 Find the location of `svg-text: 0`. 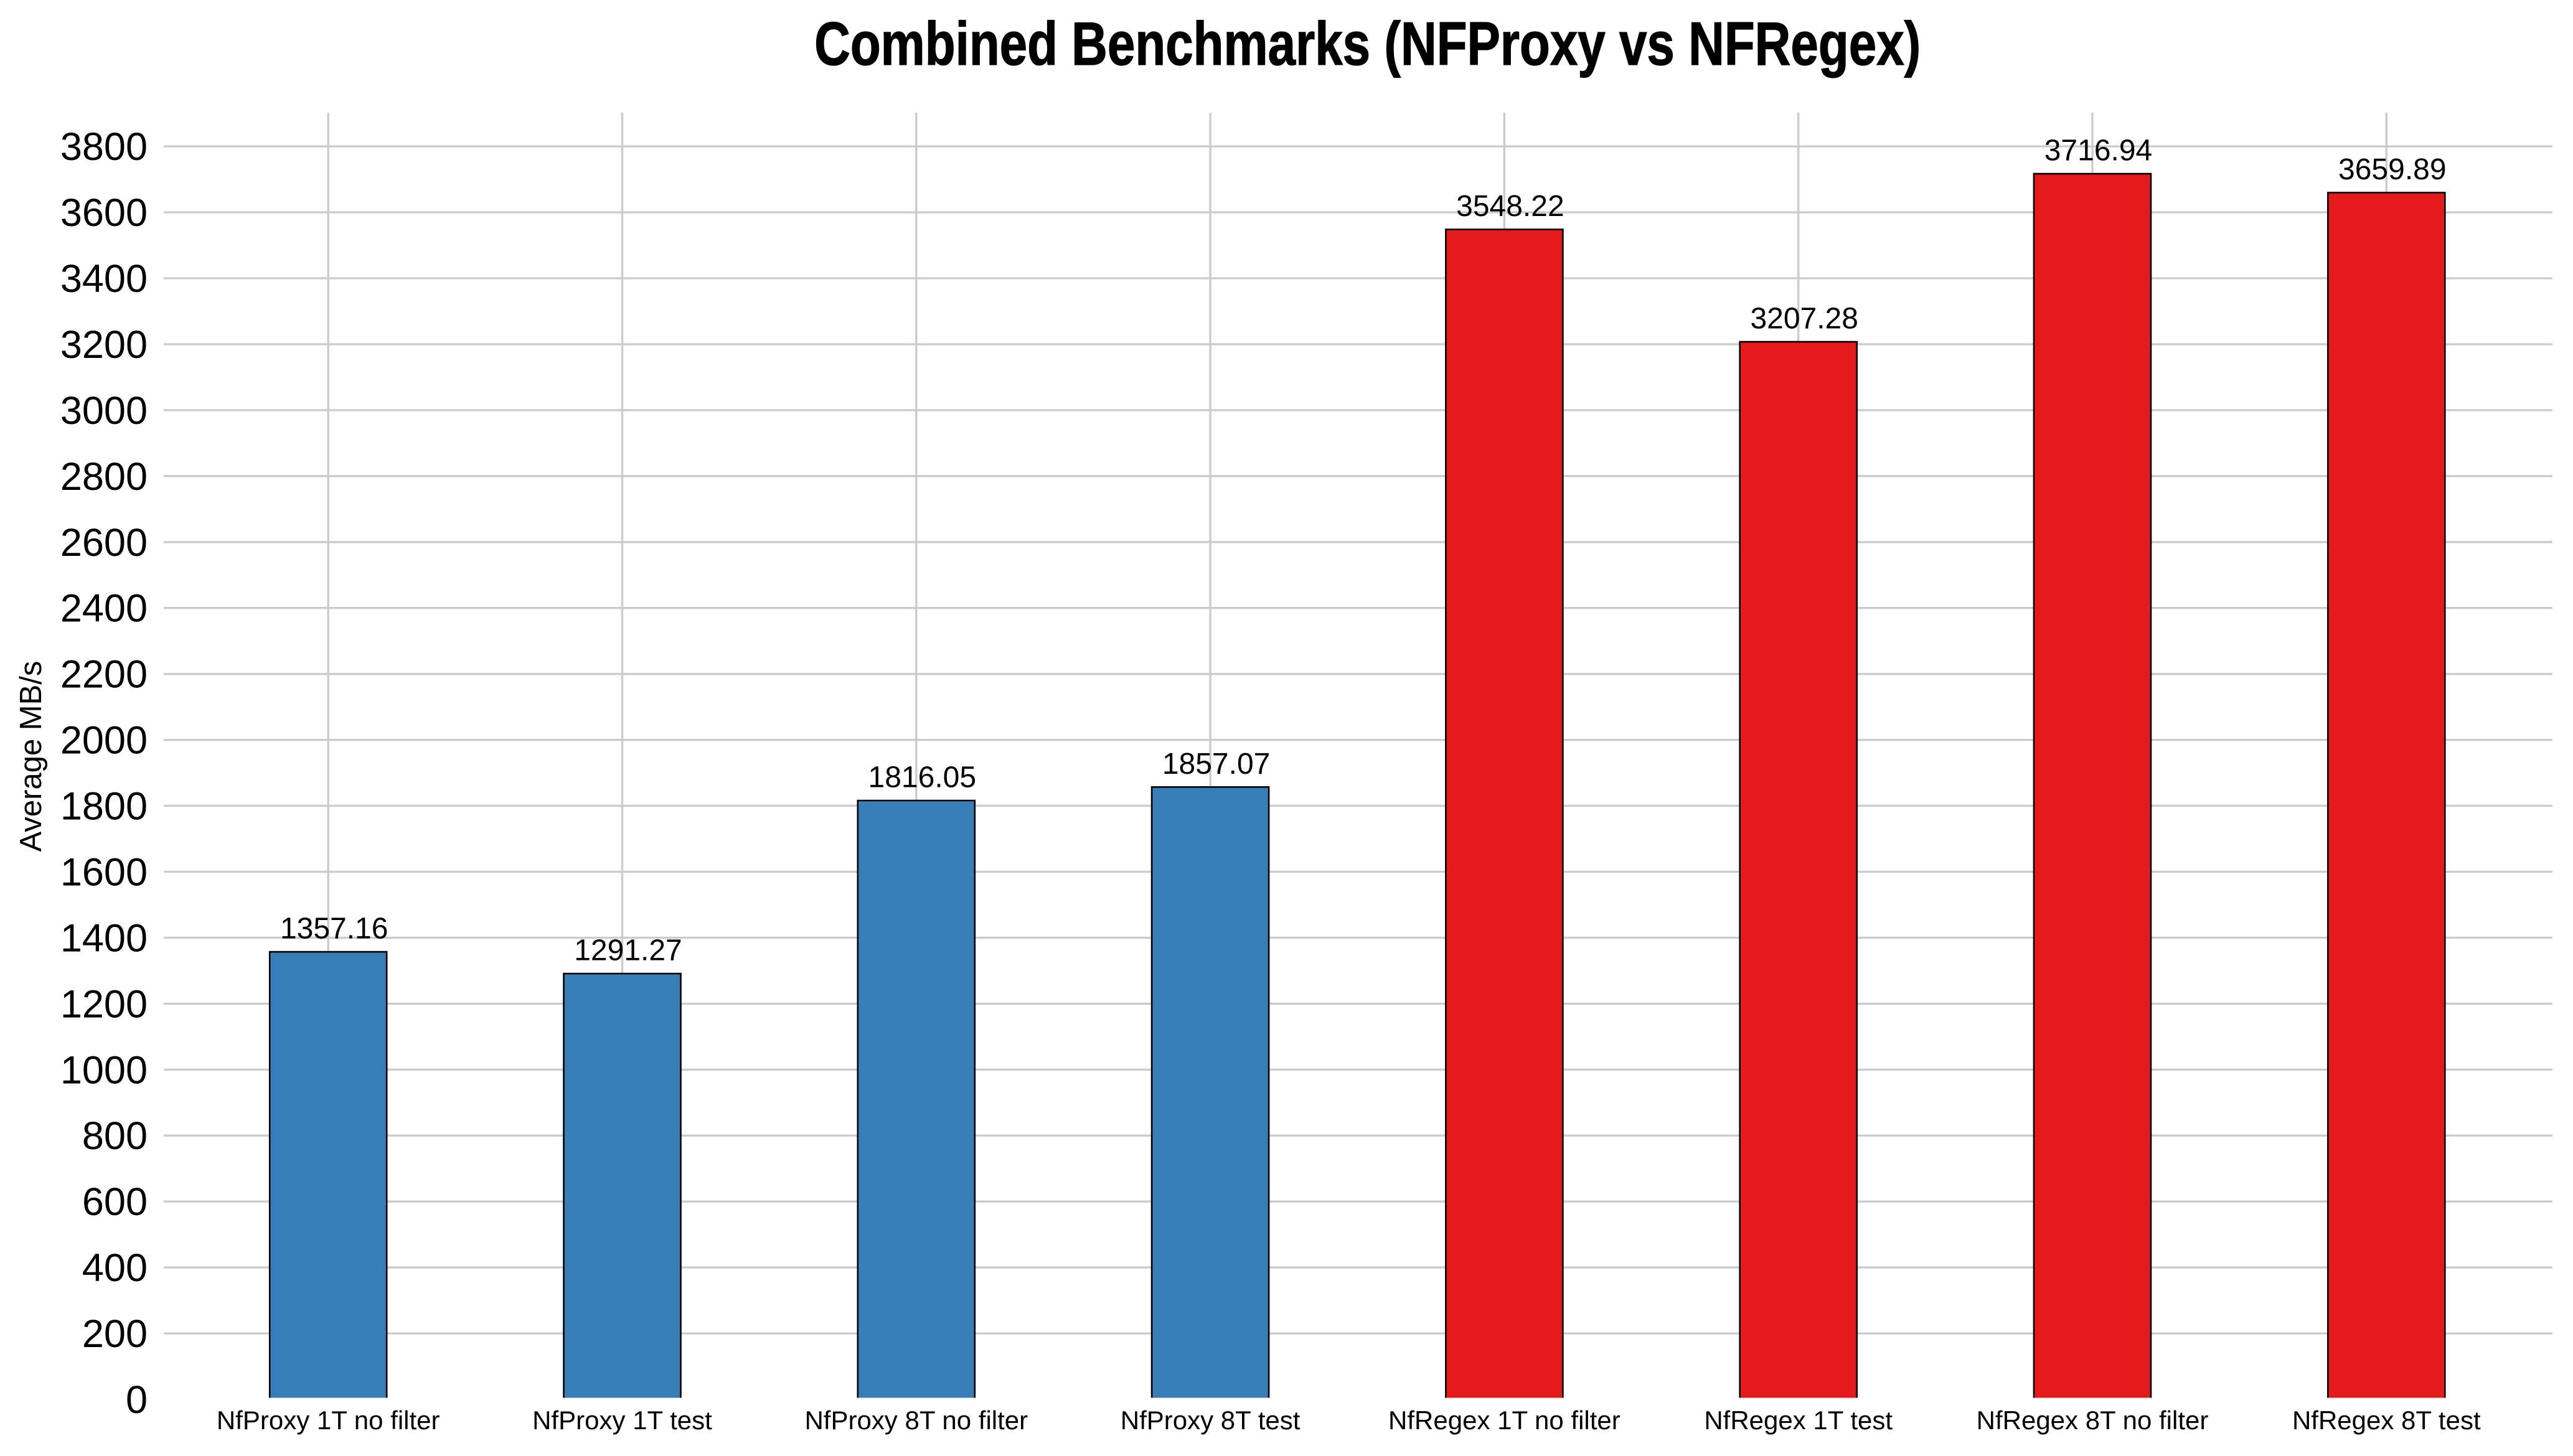

svg-text: 0 is located at coordinates (137, 1400).